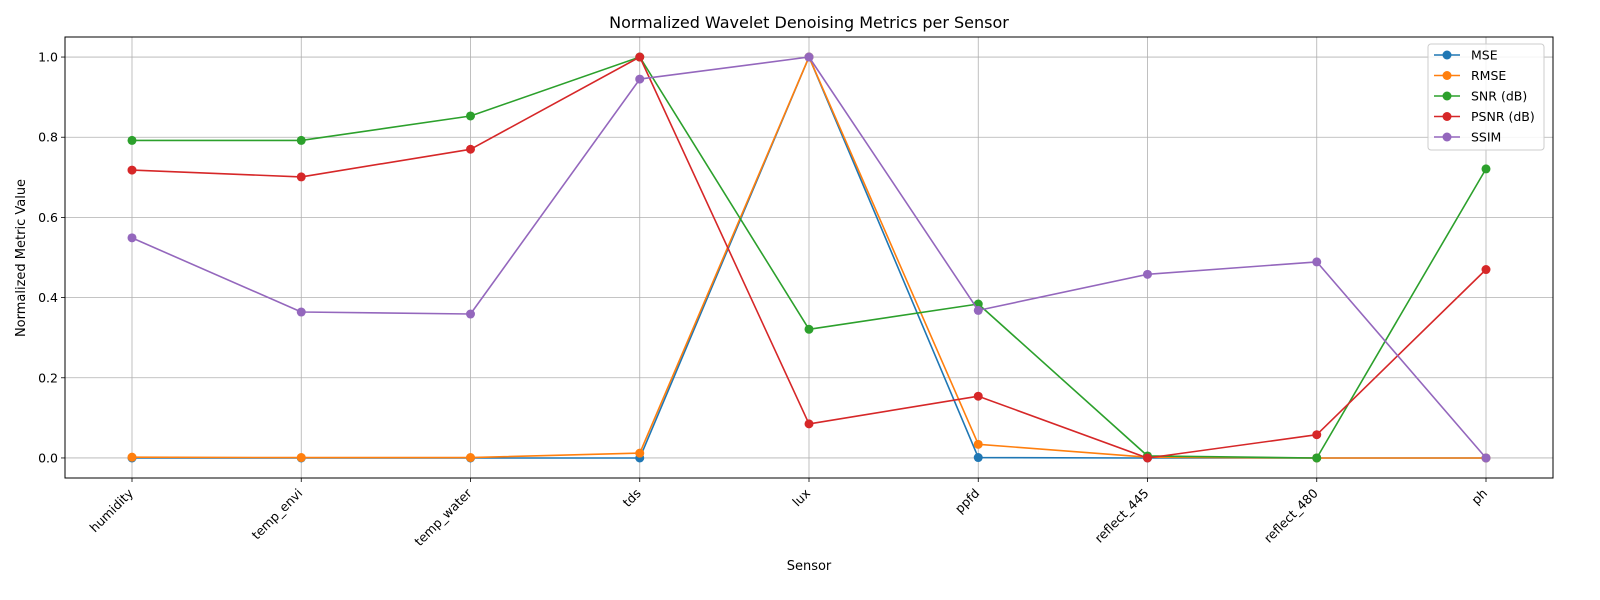  Describe the element at coordinates (809, 566) in the screenshot. I see `x-axis-title: Sensor` at that location.